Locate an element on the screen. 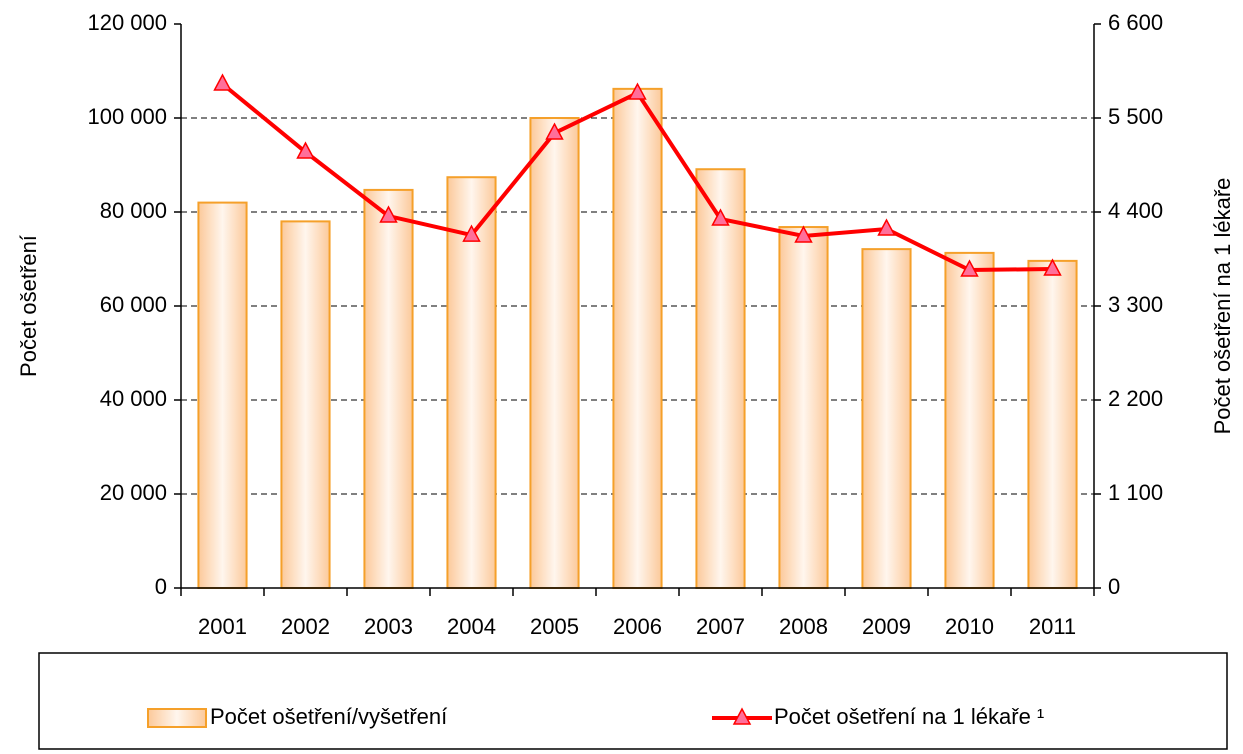 The height and width of the screenshot is (754, 1243). x-tick-label: 2011 is located at coordinates (1052, 626).